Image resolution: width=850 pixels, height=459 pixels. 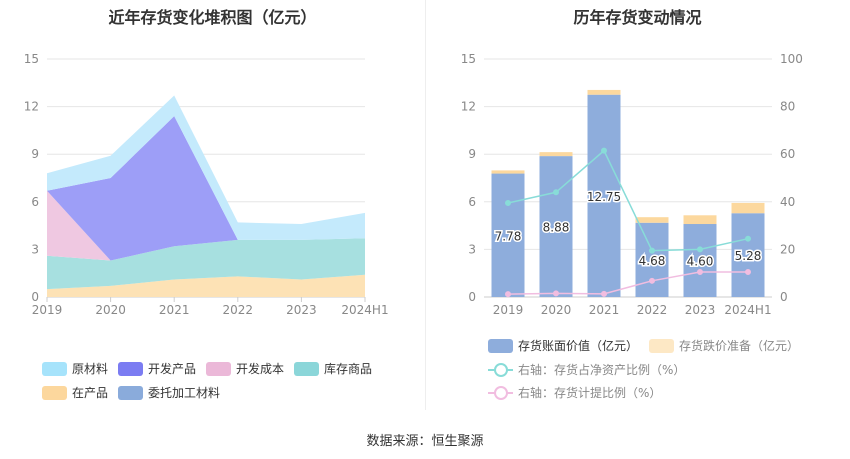 I want to click on line-右轴：存货计提比例（%）, so click(x=627, y=283).